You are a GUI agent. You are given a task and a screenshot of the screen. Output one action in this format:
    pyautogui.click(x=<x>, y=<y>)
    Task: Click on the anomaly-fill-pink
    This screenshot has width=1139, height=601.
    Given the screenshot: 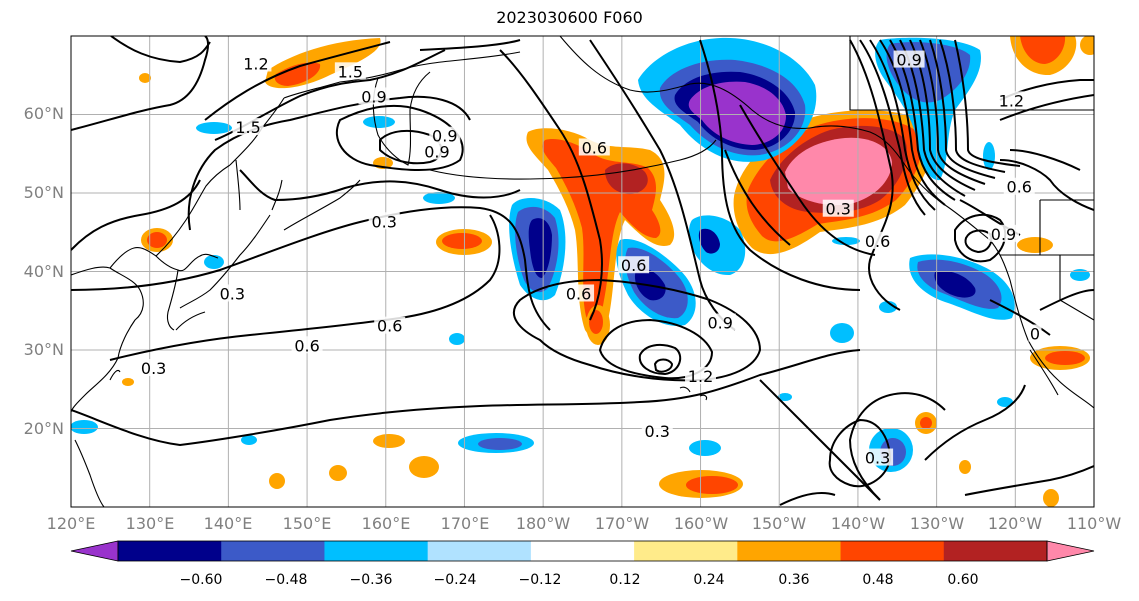 What is the action you would take?
    pyautogui.click(x=838, y=171)
    